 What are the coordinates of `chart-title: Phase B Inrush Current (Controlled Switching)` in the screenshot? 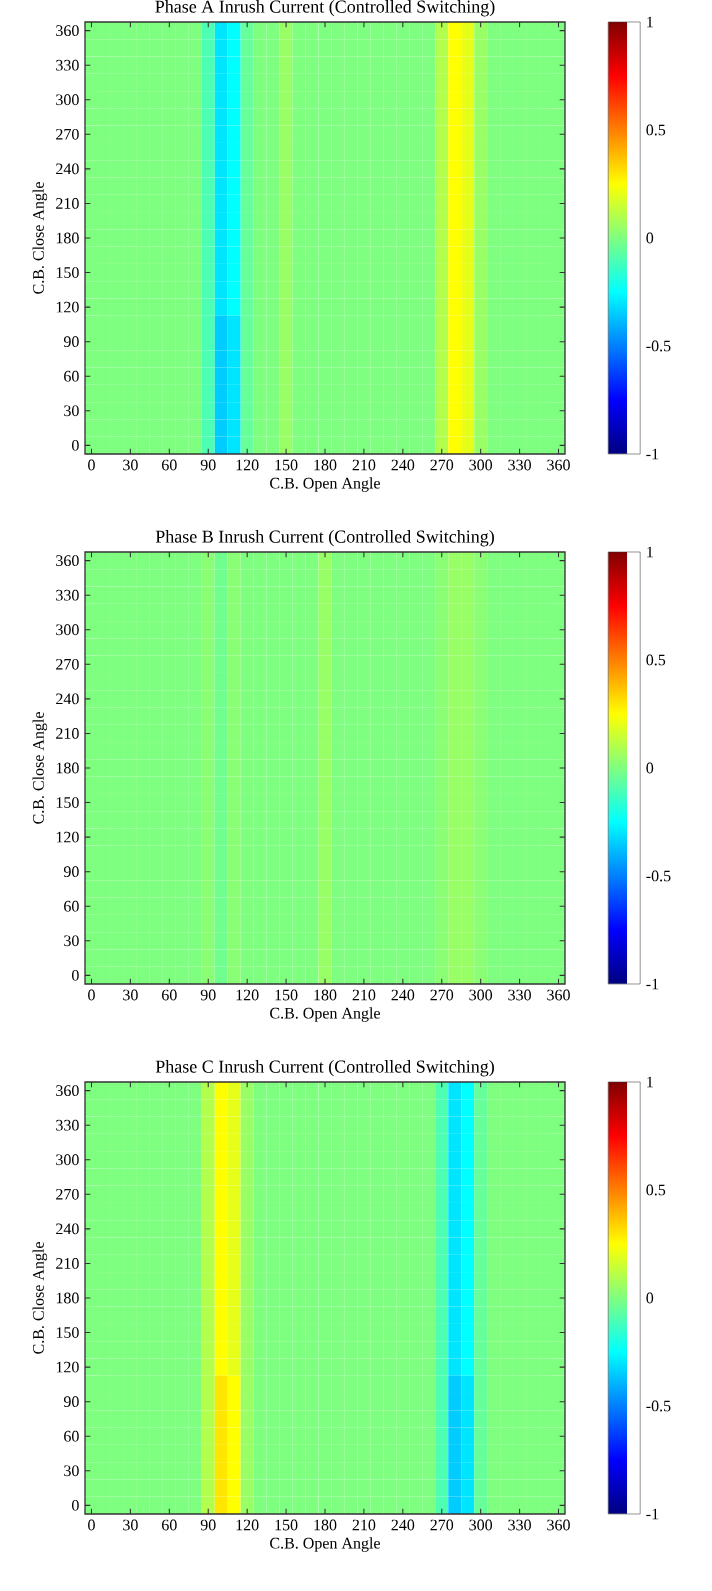 It's located at (324, 538).